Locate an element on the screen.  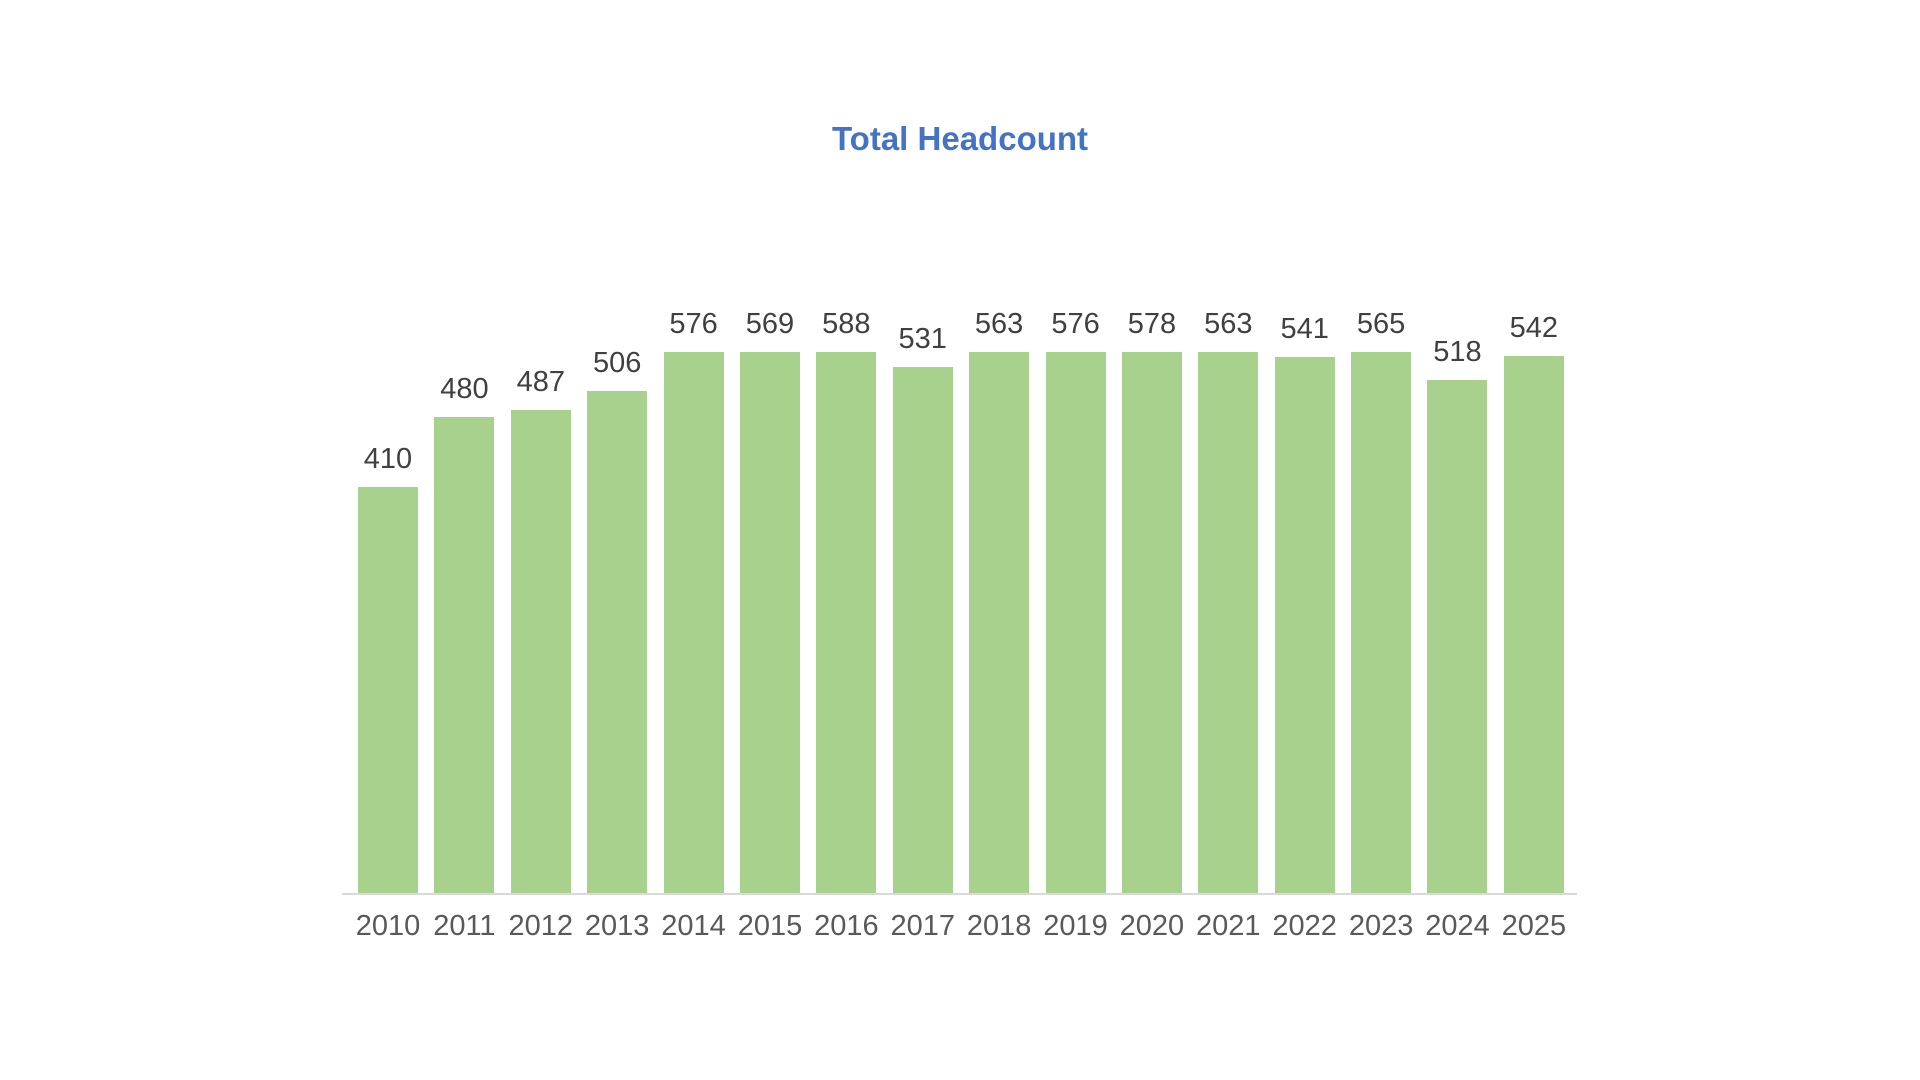
bar-value-label: 541 is located at coordinates (1304, 329).